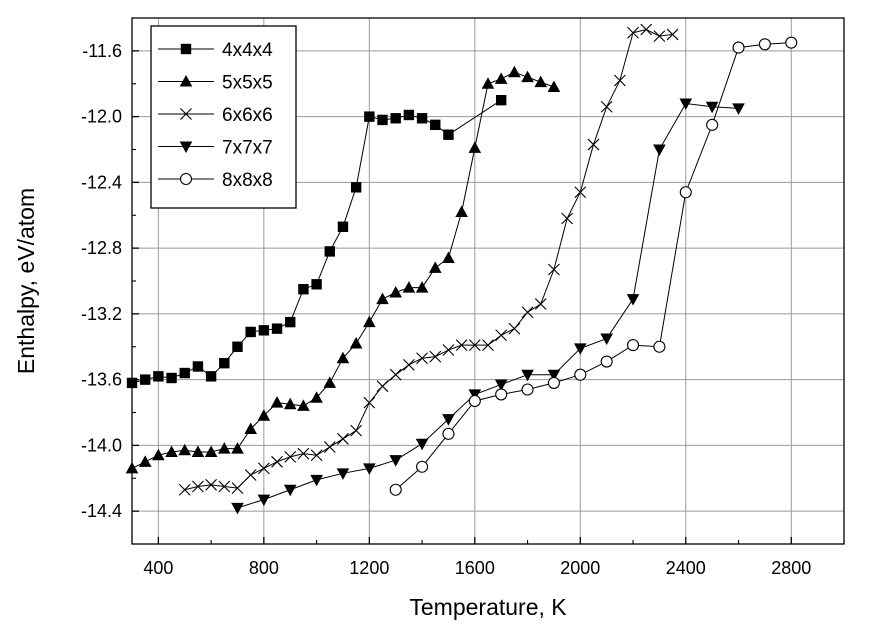 The height and width of the screenshot is (624, 882). Describe the element at coordinates (215, 50) in the screenshot. I see `legend-entry: 4x4x4` at that location.